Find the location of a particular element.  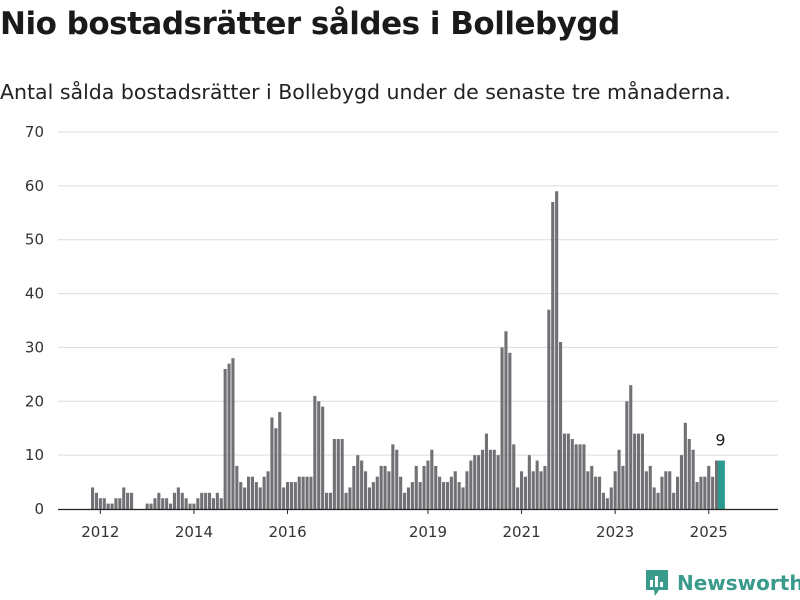

y-tick-label: 10 is located at coordinates (34, 455).